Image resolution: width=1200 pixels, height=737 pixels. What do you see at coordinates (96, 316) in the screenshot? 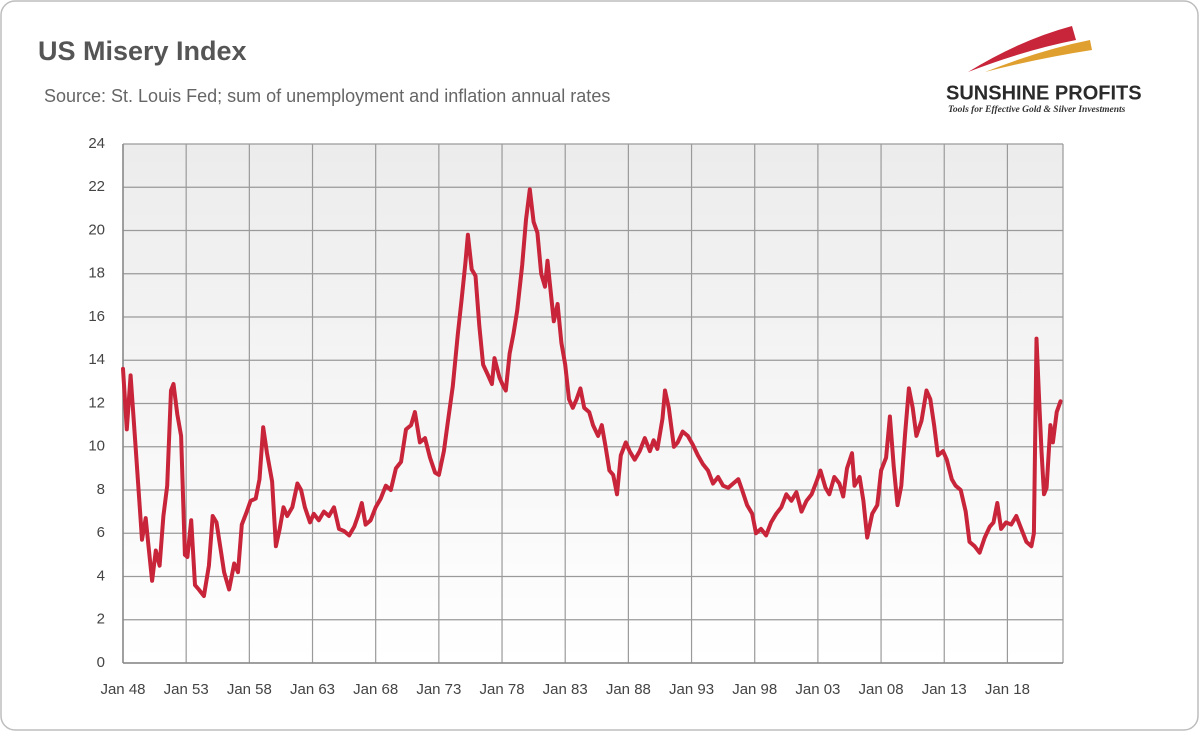
I see `y-tick-label: 16` at bounding box center [96, 316].